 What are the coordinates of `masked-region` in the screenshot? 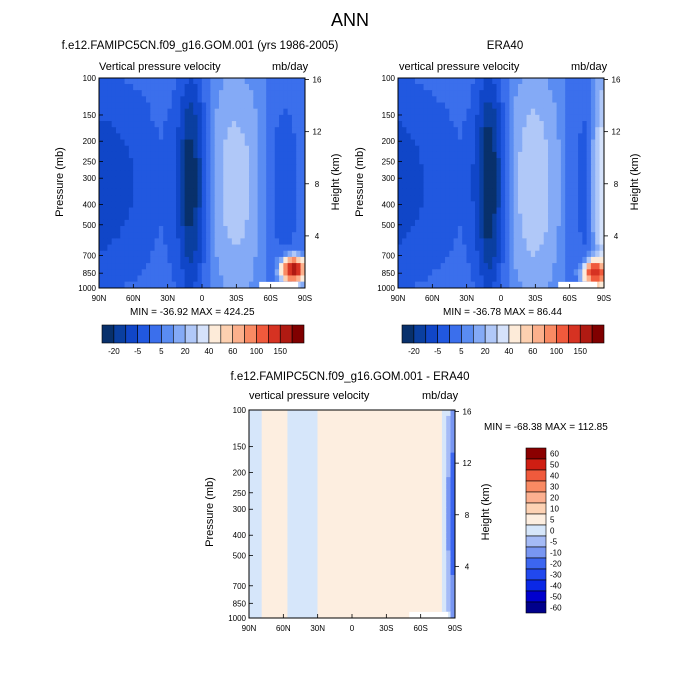 It's located at (279, 284).